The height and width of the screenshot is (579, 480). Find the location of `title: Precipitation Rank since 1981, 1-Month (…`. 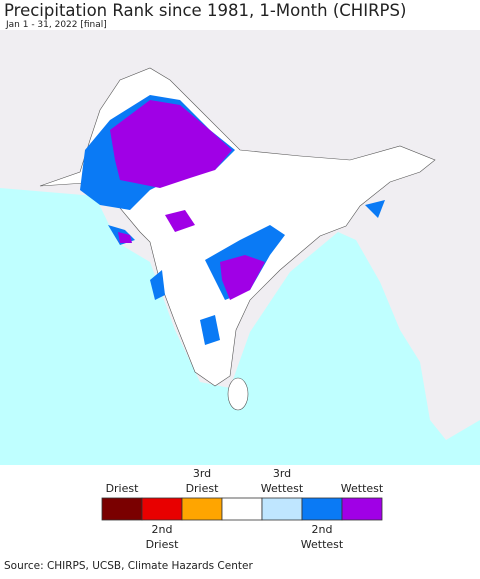

title: Precipitation Rank since 1981, 1-Month (… is located at coordinates (205, 10).